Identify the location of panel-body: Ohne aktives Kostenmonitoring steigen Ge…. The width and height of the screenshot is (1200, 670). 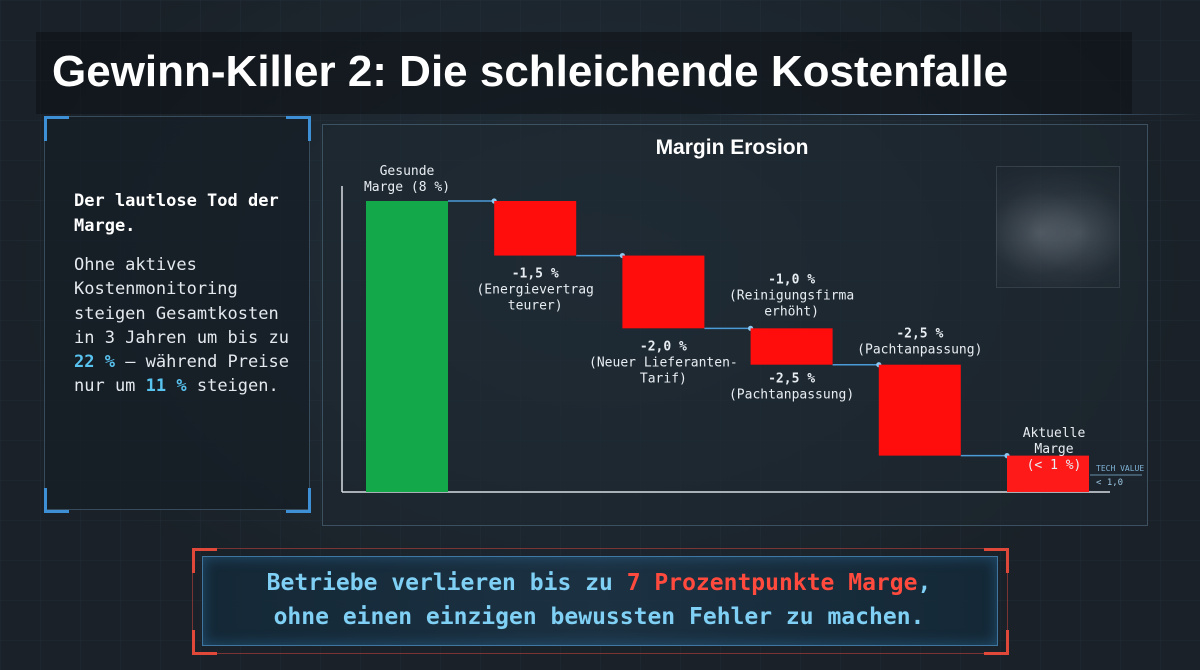
(186, 326).